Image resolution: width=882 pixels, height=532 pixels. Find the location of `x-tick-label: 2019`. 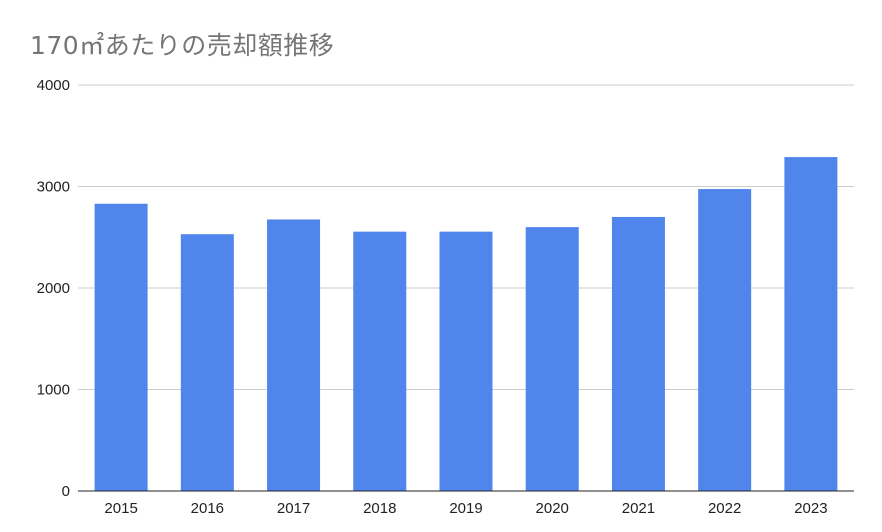

x-tick-label: 2019 is located at coordinates (465, 508).